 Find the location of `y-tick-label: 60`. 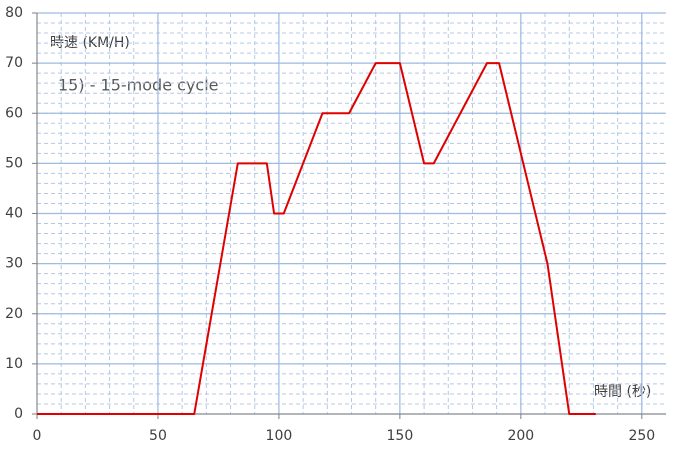

y-tick-label: 60 is located at coordinates (14, 113).